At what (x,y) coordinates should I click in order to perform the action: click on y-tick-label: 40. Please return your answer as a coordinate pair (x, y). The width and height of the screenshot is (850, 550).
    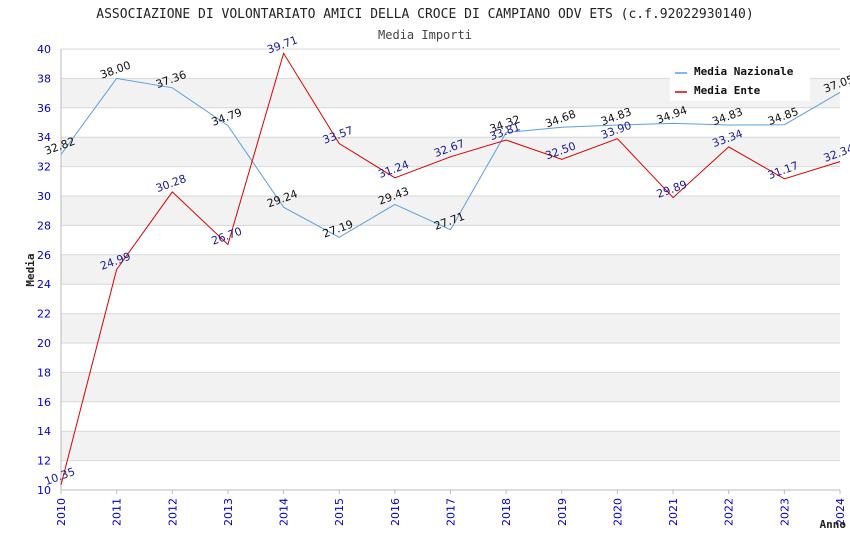
    Looking at the image, I should click on (44, 49).